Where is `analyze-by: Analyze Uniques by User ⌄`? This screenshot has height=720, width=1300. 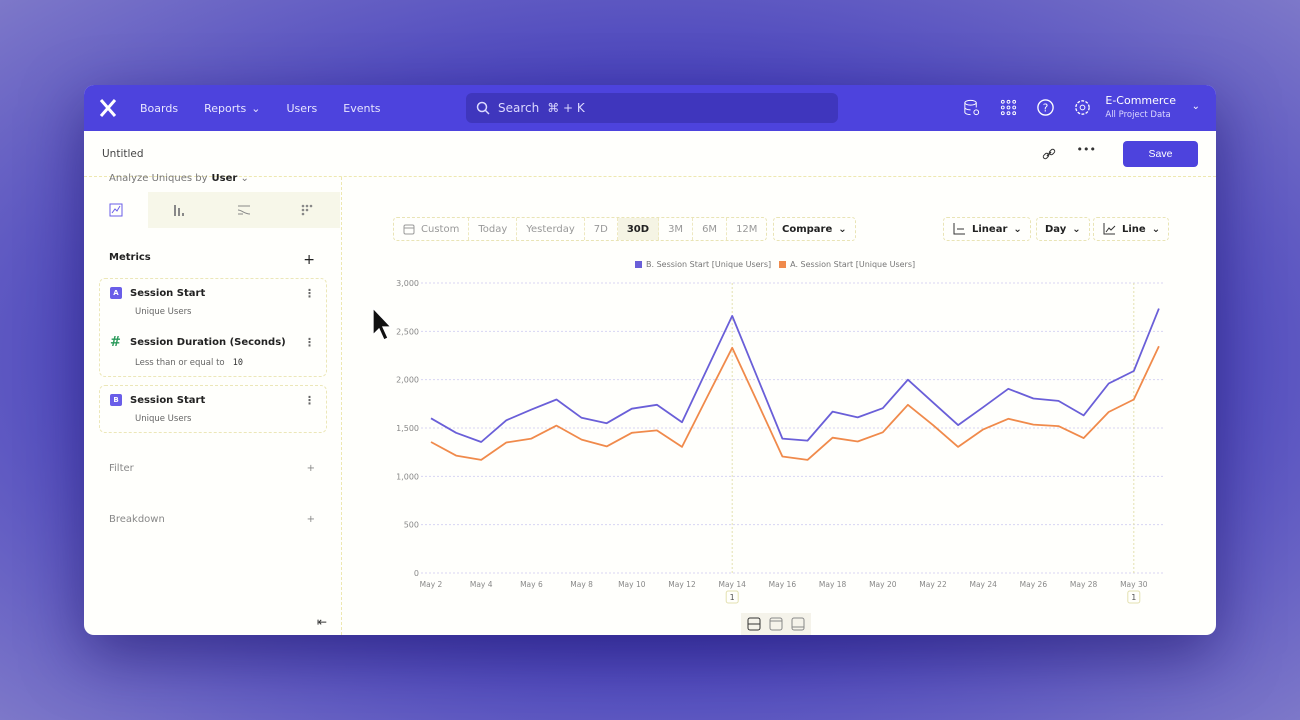
analyze-by: Analyze Uniques by User ⌄ is located at coordinates (179, 178).